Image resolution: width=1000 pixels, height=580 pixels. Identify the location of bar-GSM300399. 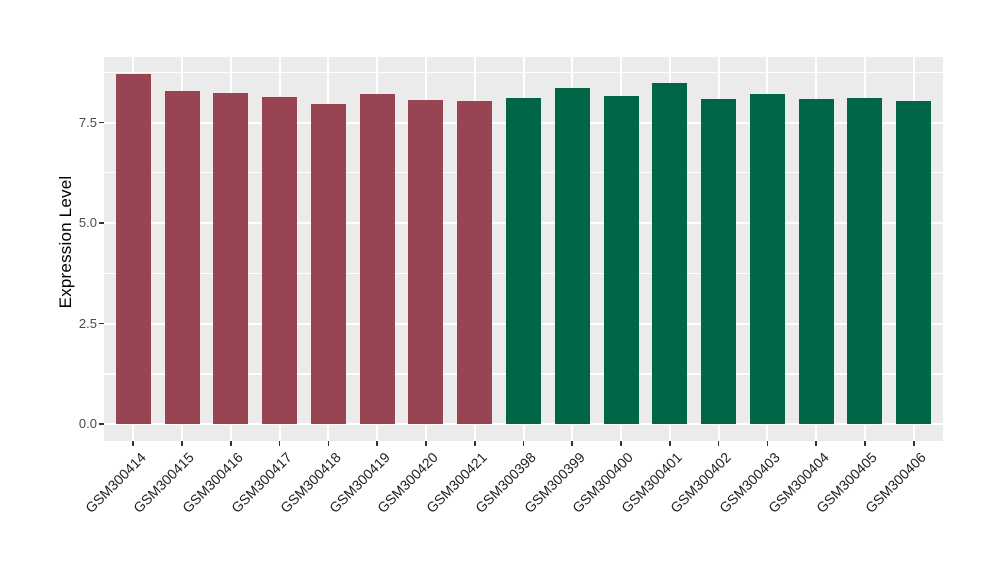
(572, 256).